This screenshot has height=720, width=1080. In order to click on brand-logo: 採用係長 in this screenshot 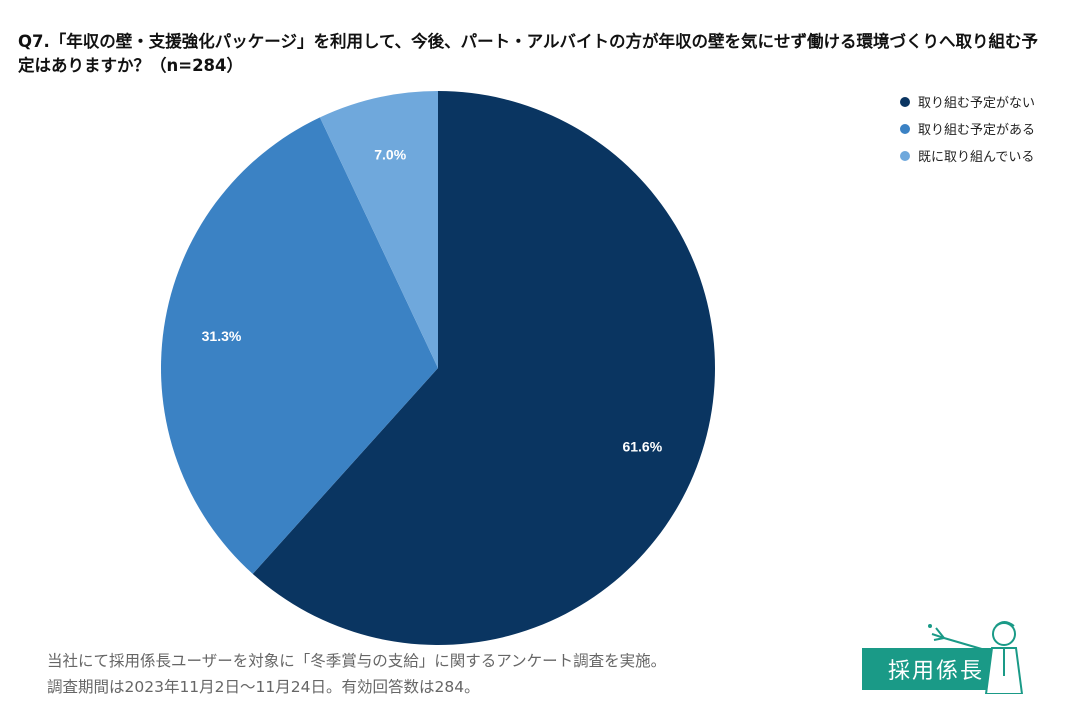, I will do `click(950, 655)`.